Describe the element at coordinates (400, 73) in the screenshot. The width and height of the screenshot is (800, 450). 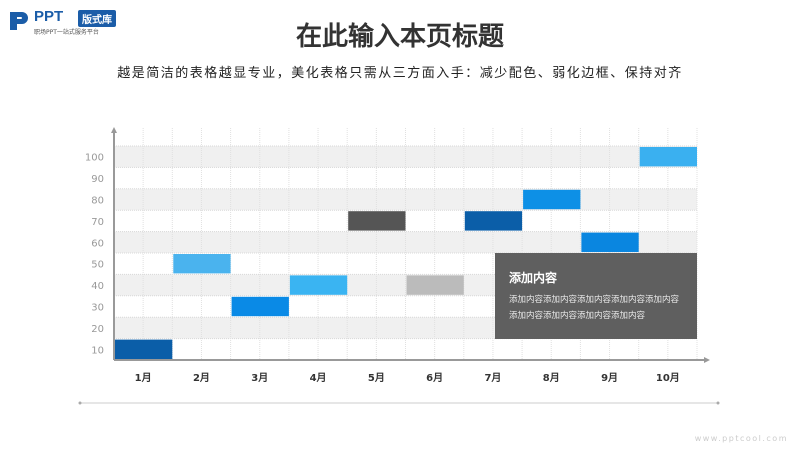
I see `page-subtitle: 越是简洁的表格越显专业，美化表格只需从三方面入手：减少配色、弱化边框、保持对齐` at that location.